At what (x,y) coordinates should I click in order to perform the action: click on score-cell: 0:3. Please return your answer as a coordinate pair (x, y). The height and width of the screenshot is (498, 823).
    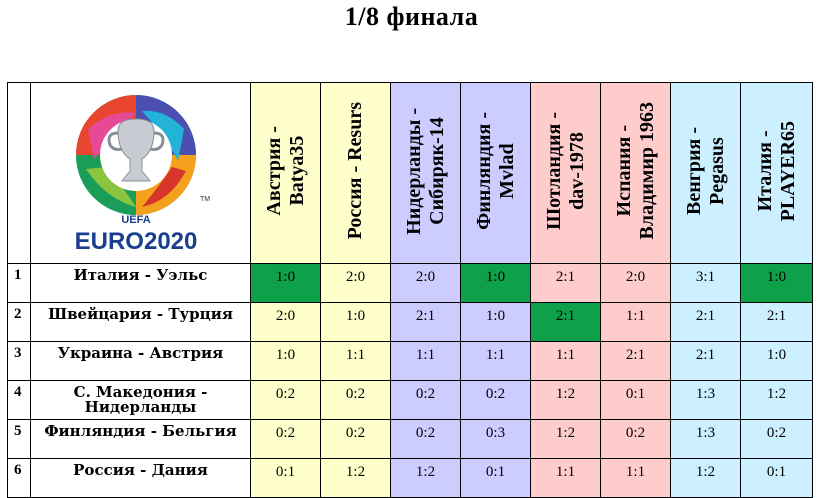
    Looking at the image, I should click on (495, 439).